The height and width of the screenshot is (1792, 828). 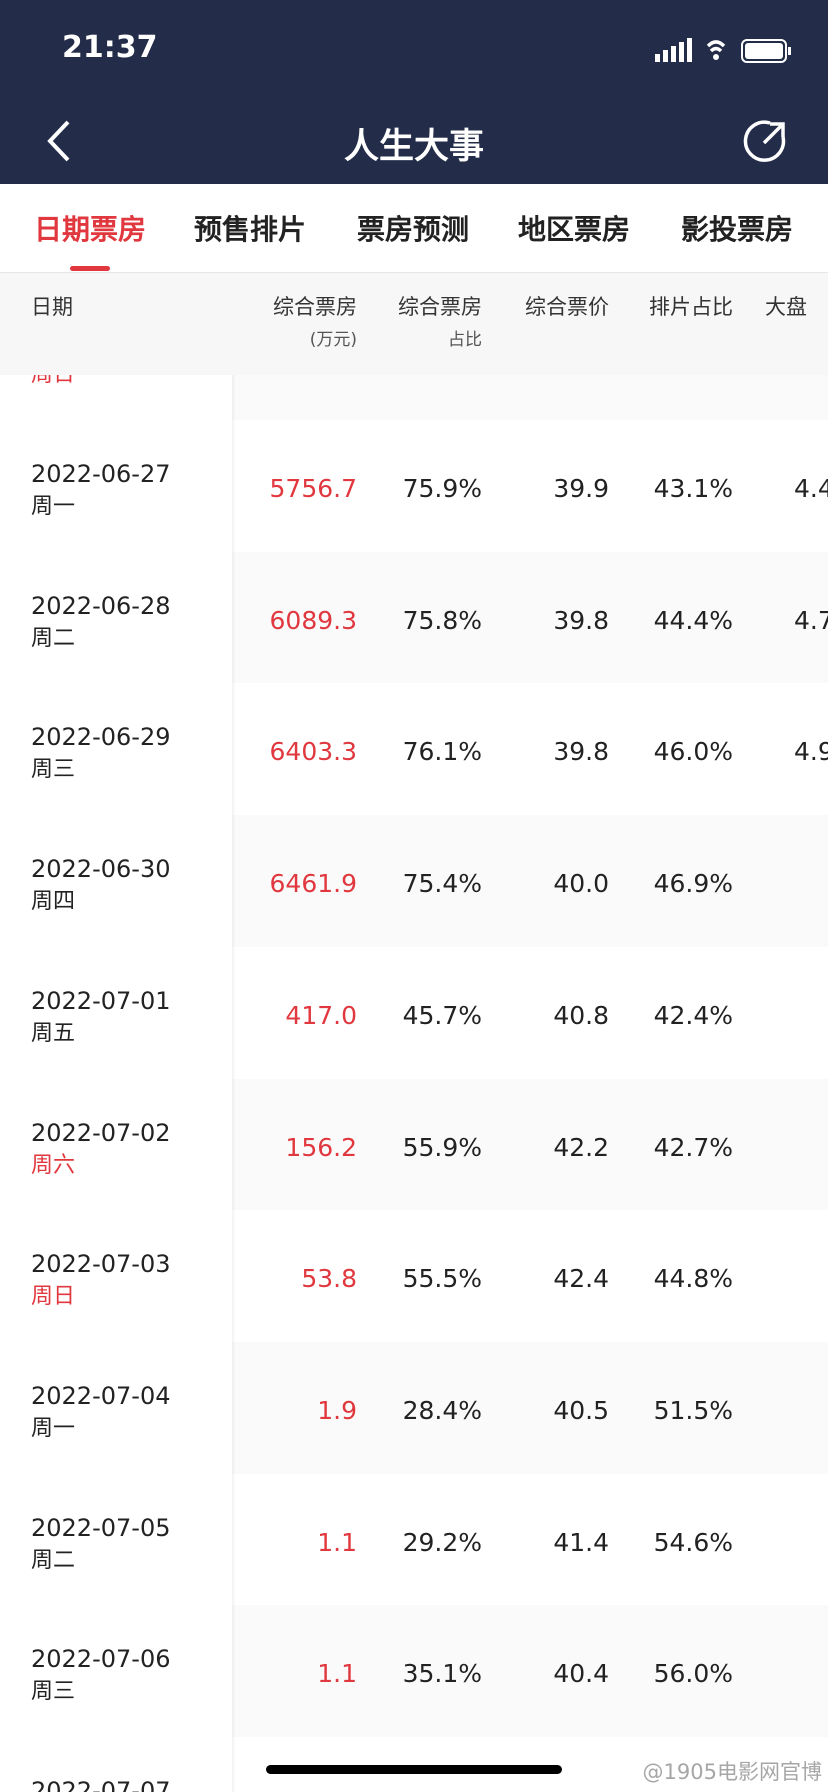 I want to click on table-row: 周日, so click(x=414, y=398).